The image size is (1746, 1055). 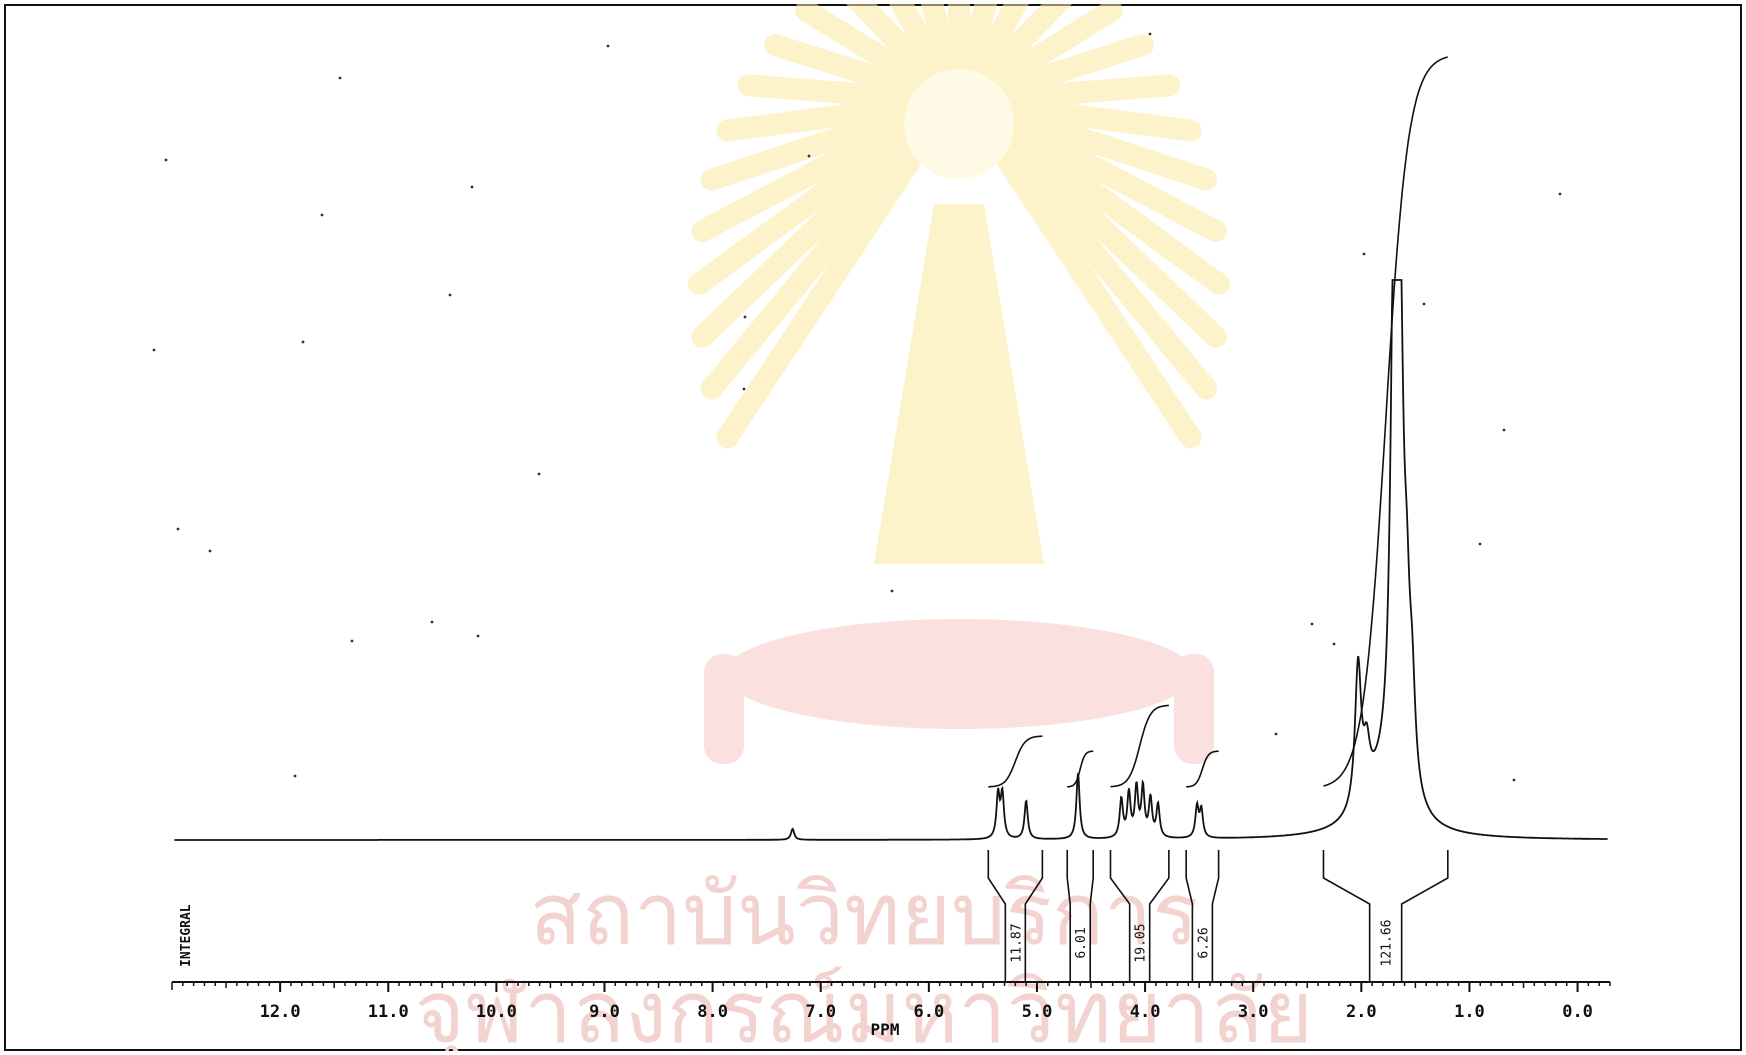 I want to click on x-tick-label: 3.0, so click(x=1253, y=1012).